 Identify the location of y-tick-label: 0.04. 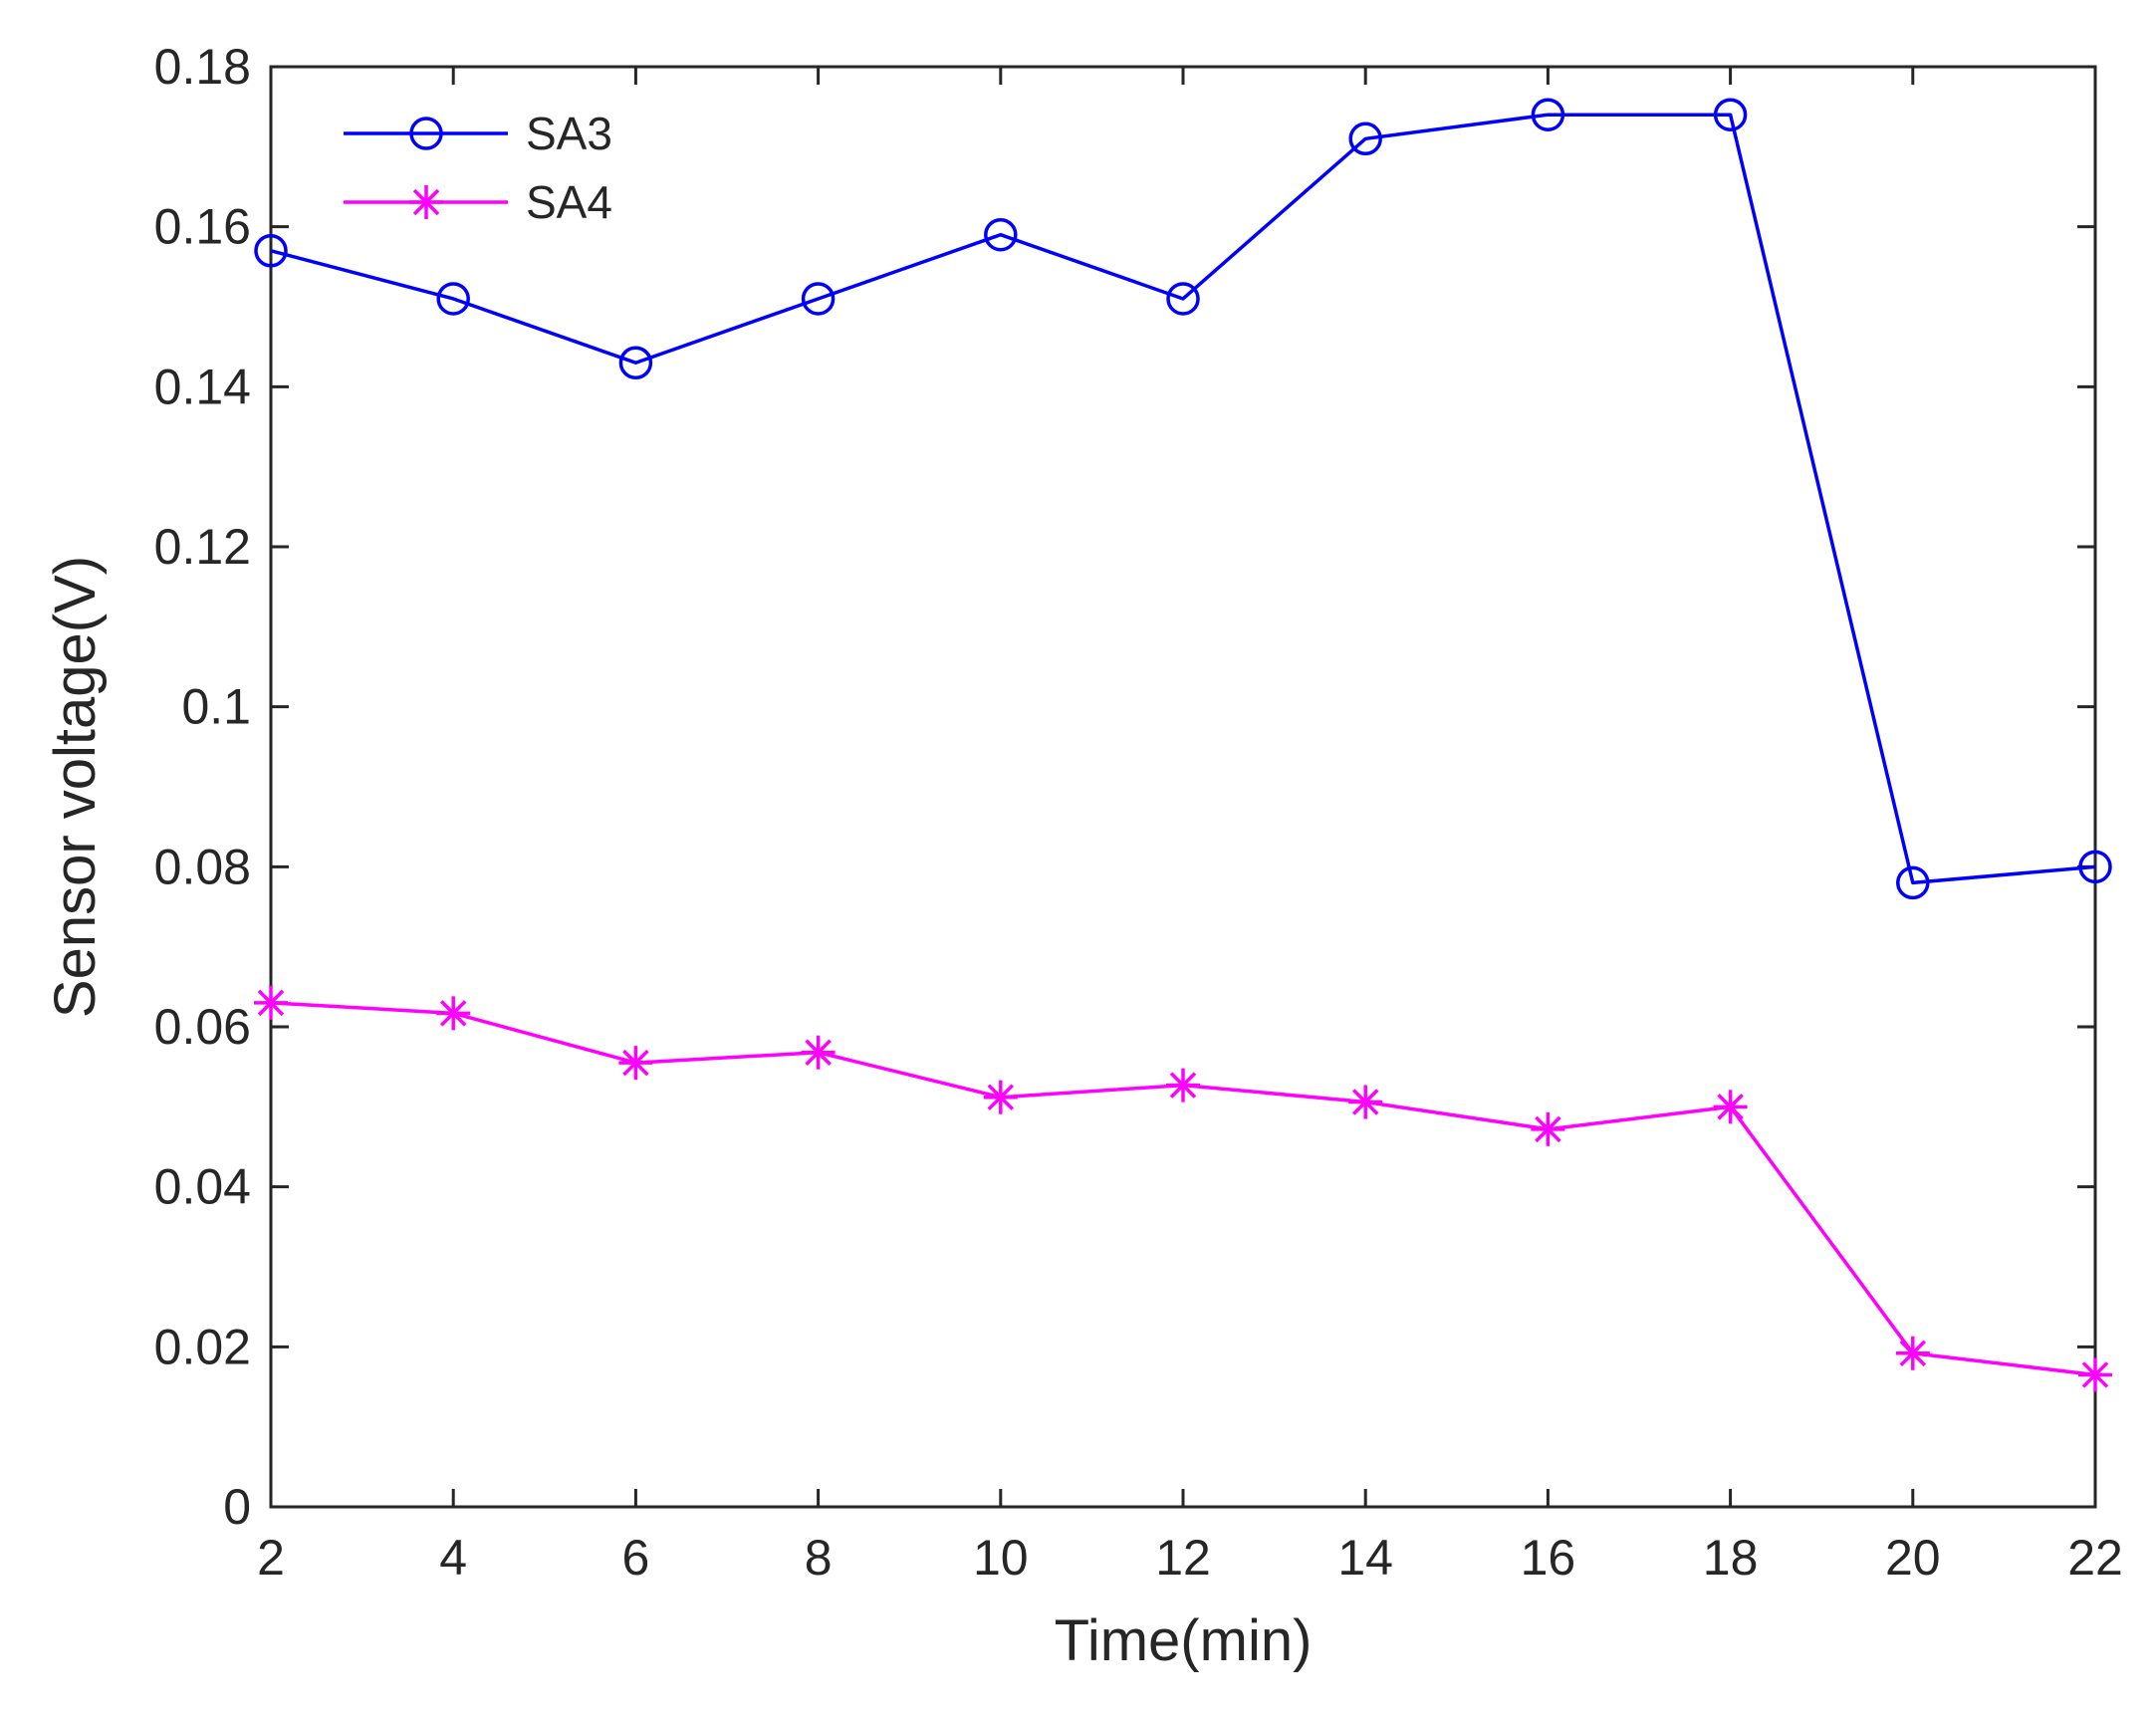
(202, 1187).